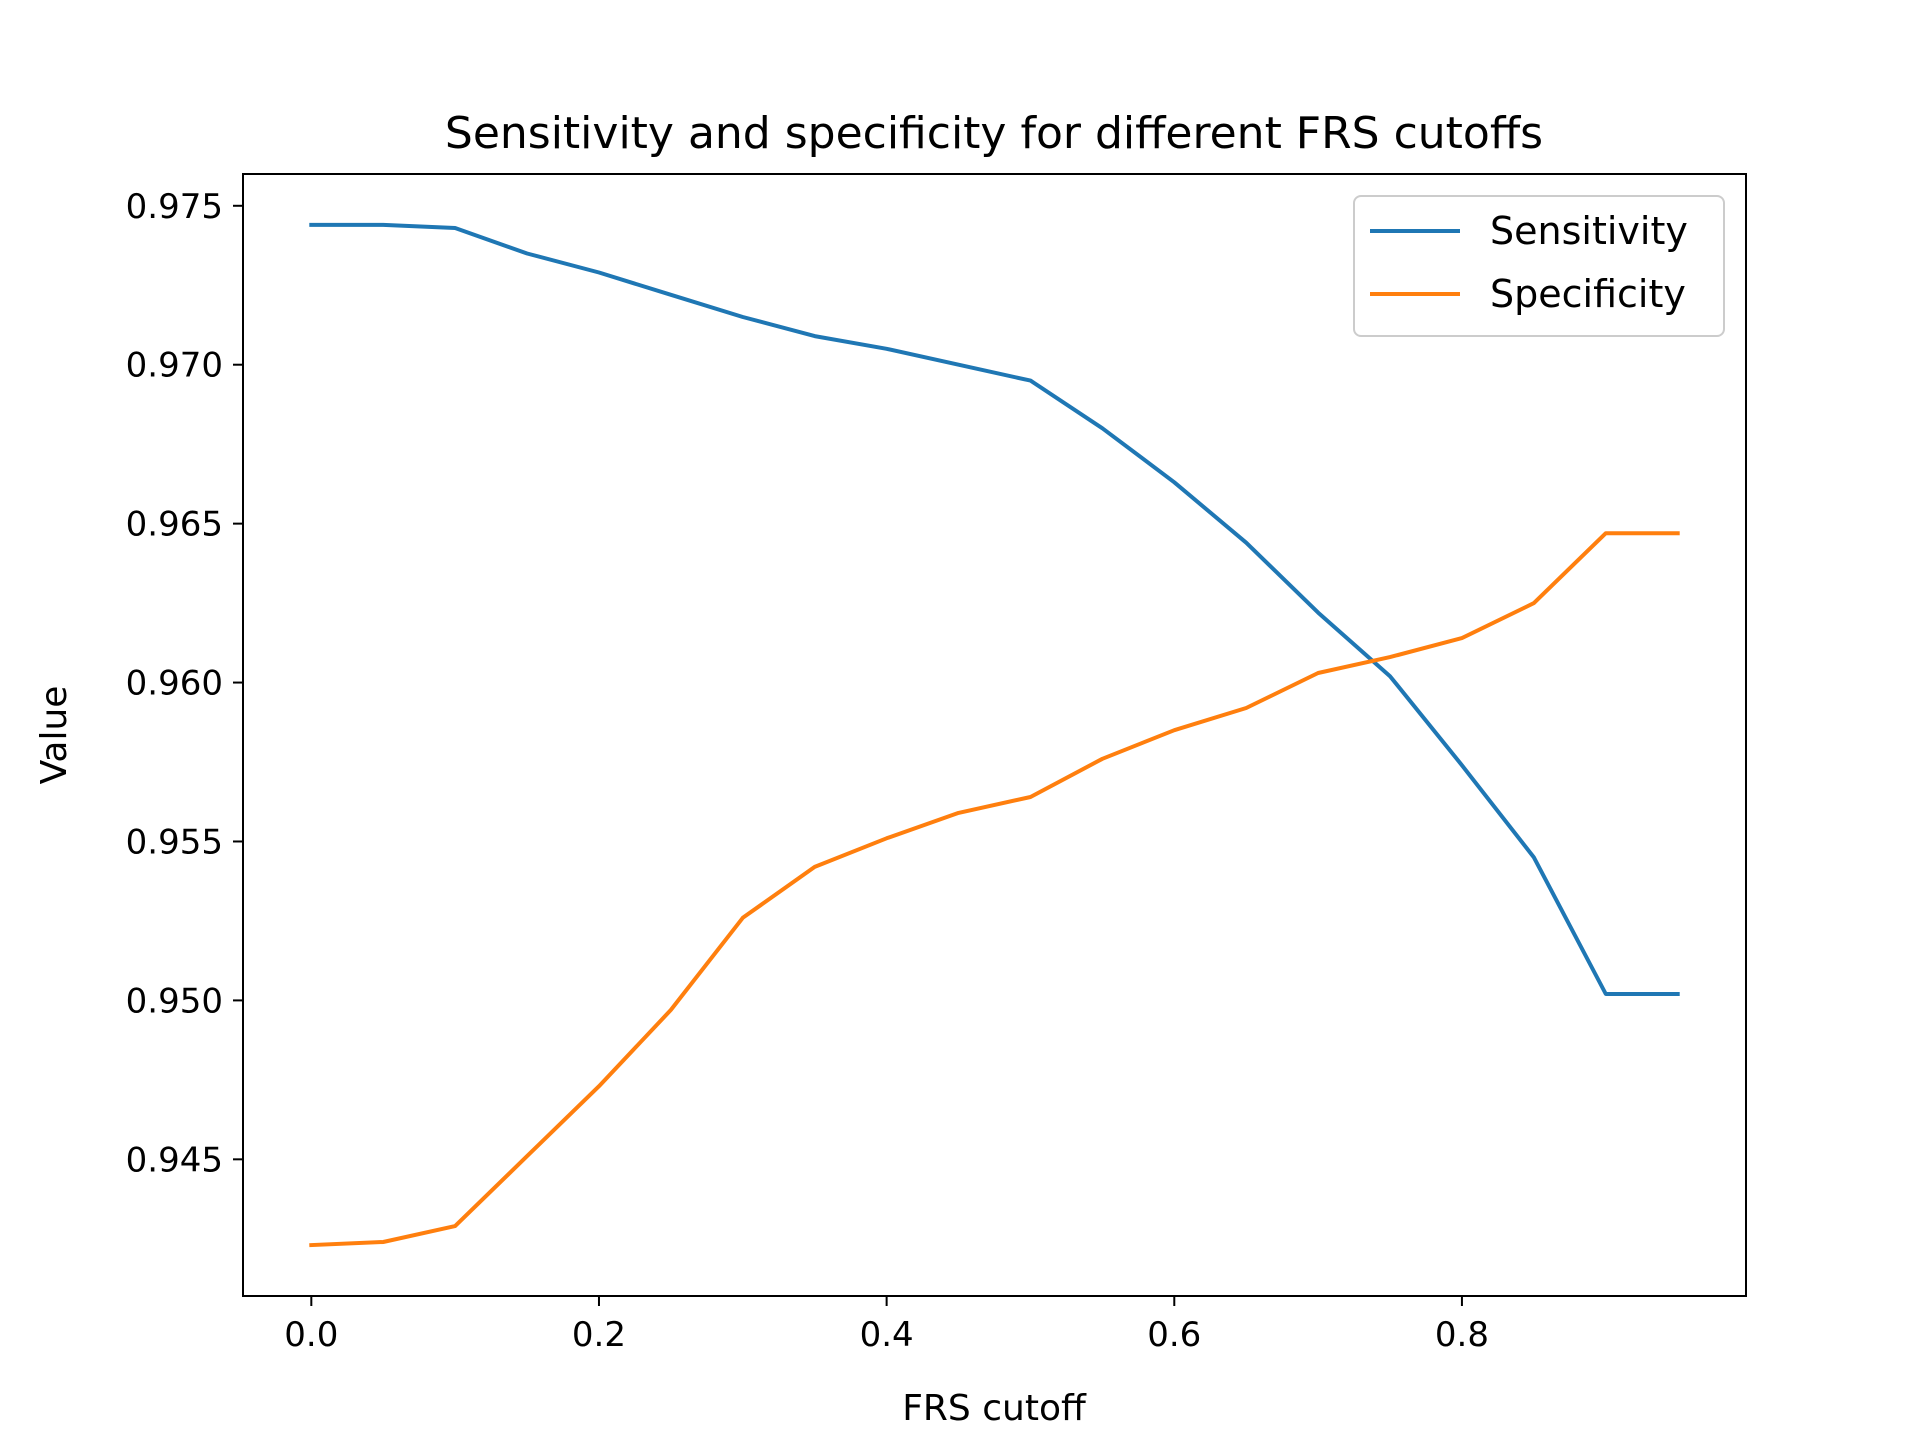  Describe the element at coordinates (54, 735) in the screenshot. I see `y-axis-label: Value` at that location.